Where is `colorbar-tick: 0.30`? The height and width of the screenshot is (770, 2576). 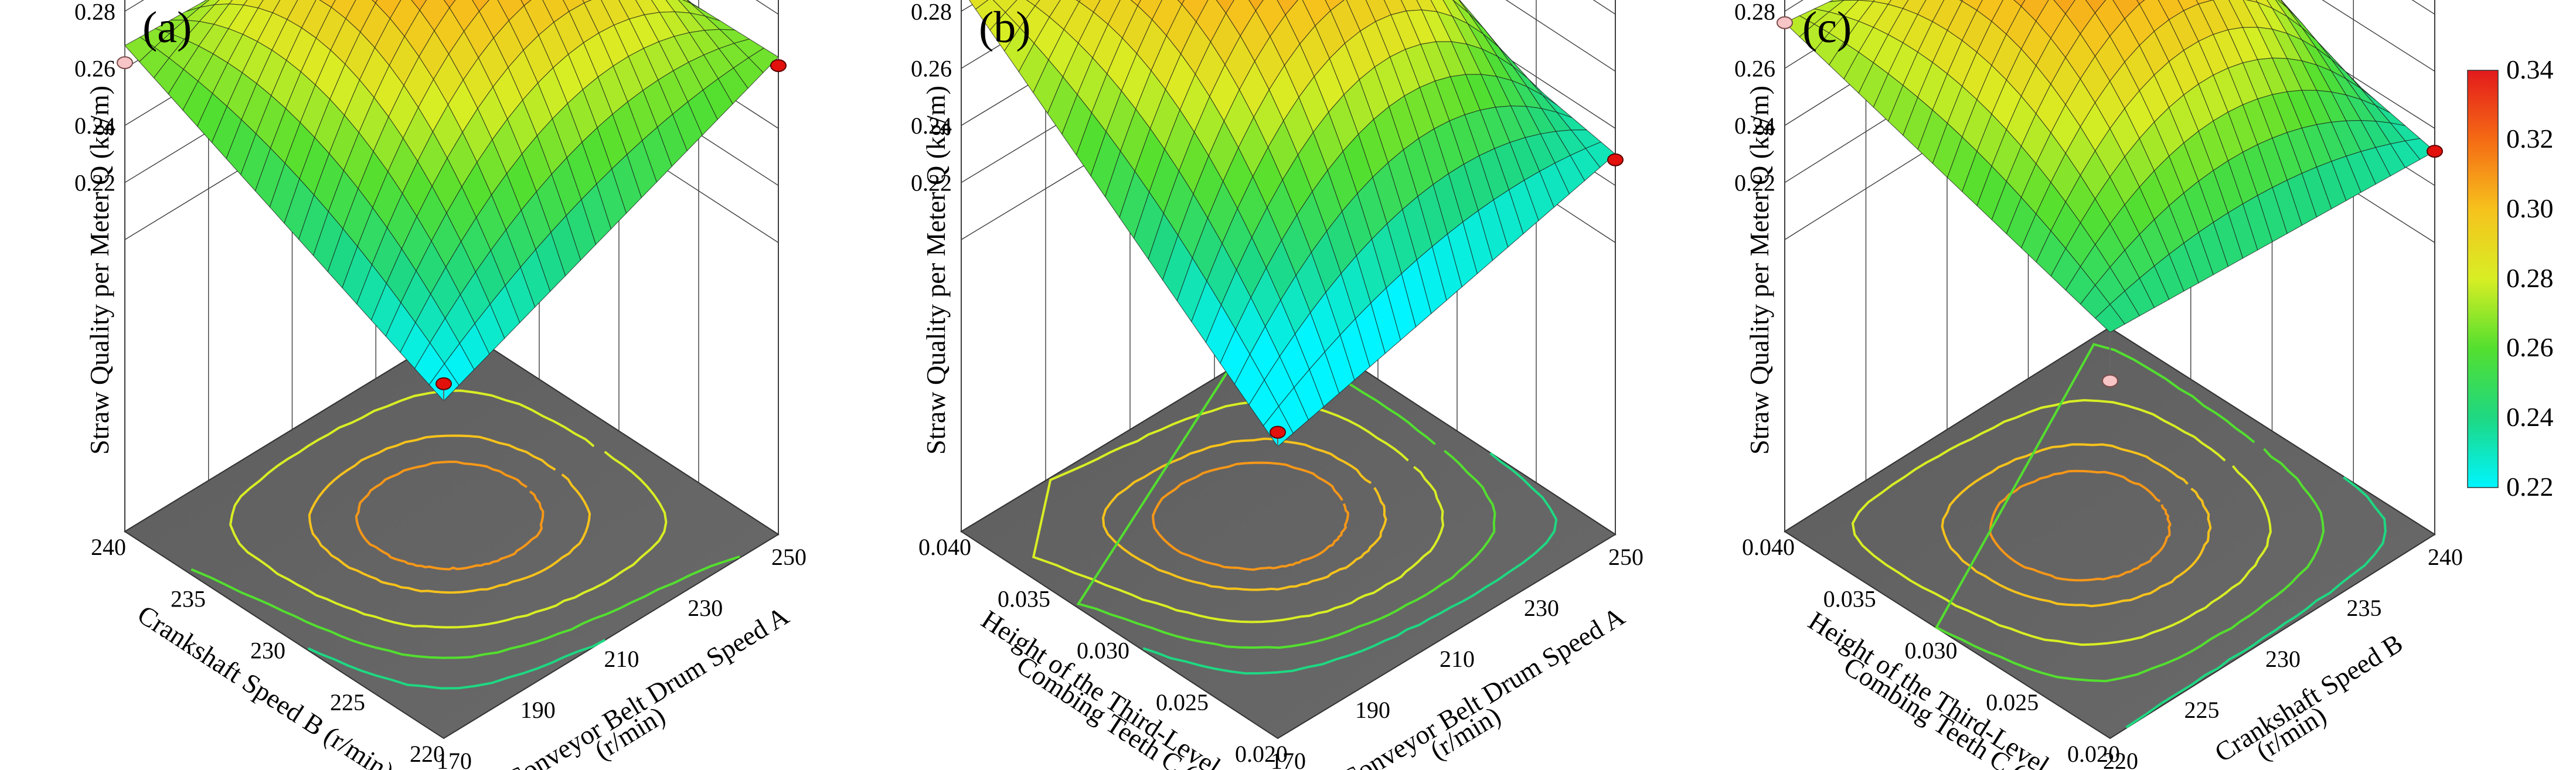
colorbar-tick: 0.30 is located at coordinates (2530, 208).